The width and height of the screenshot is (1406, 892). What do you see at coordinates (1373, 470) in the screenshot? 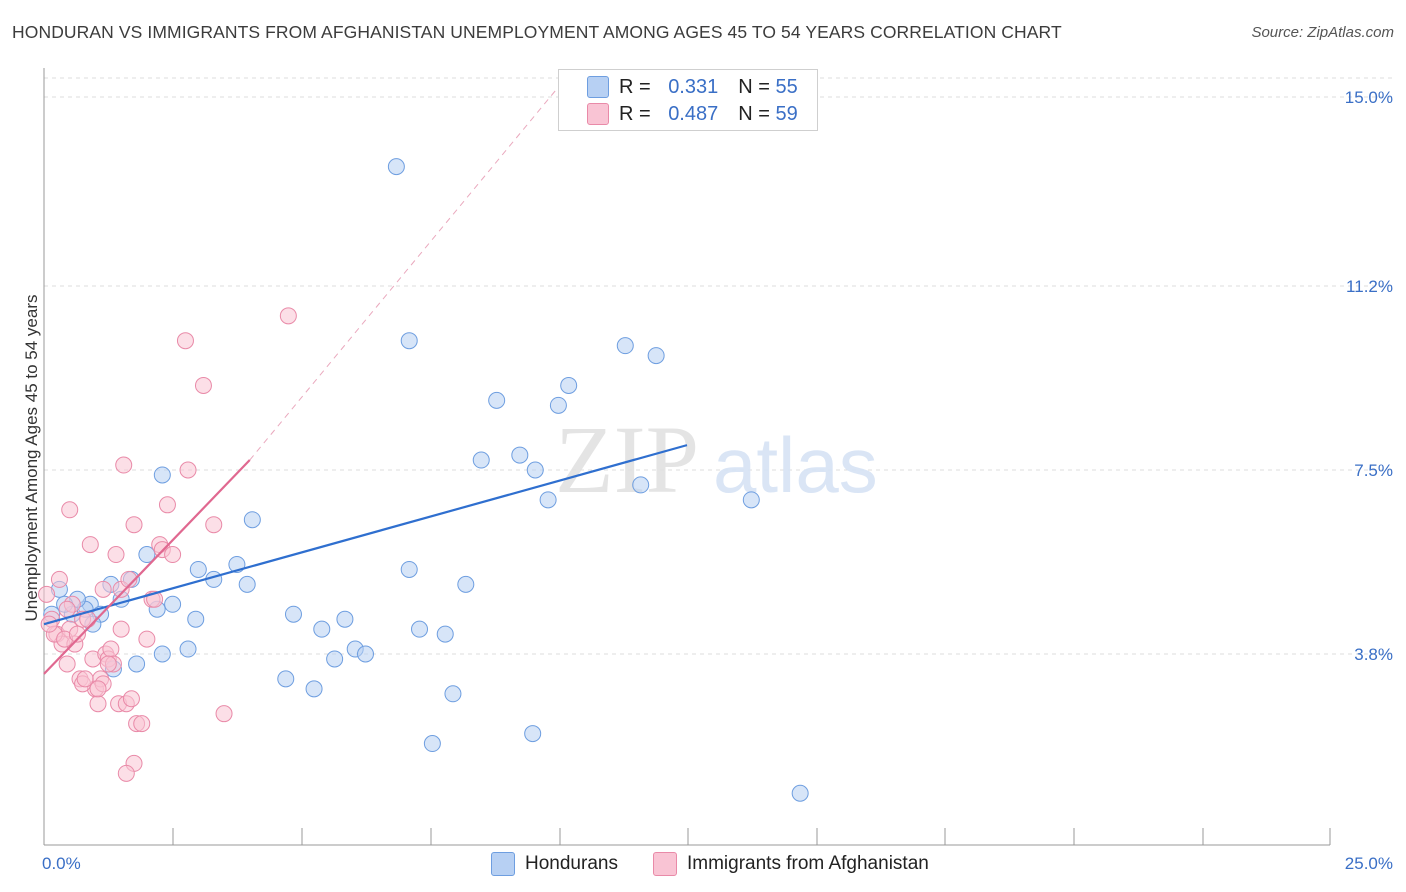
I see `y-tick-label: 7.5%` at bounding box center [1373, 470].